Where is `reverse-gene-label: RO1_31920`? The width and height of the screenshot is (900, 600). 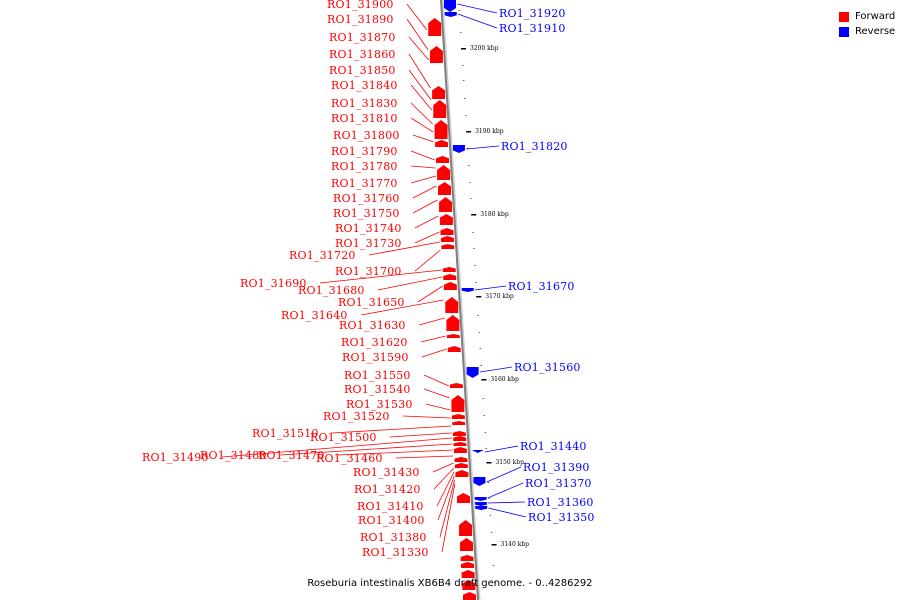 reverse-gene-label: RO1_31920 is located at coordinates (532, 13).